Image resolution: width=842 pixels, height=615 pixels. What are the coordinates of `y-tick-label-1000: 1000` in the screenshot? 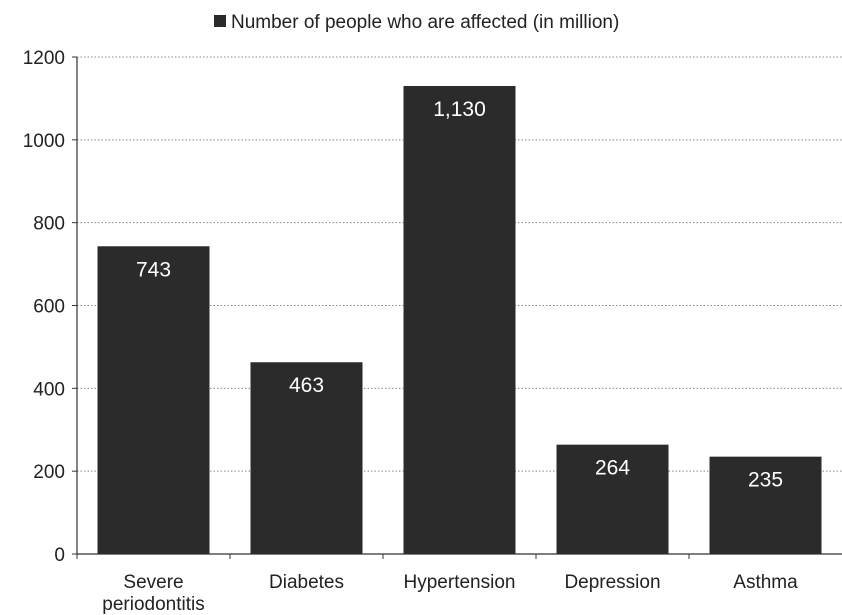 It's located at (44, 141).